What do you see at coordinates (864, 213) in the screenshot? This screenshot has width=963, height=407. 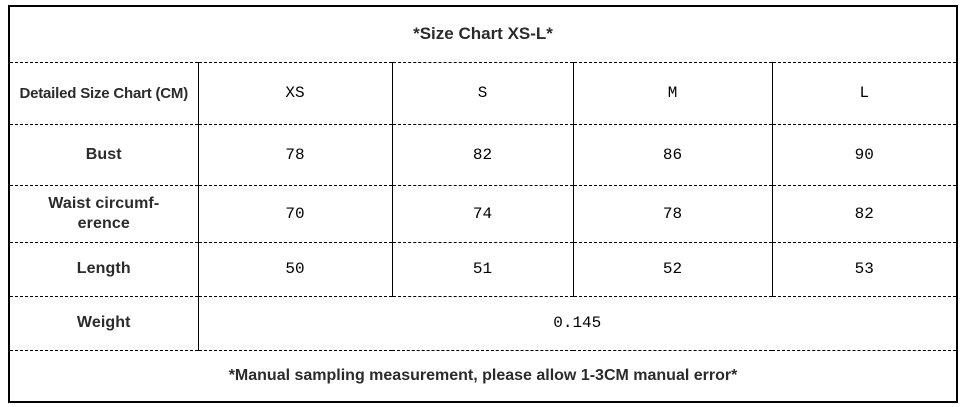 I see `waist-value-l: 82` at bounding box center [864, 213].